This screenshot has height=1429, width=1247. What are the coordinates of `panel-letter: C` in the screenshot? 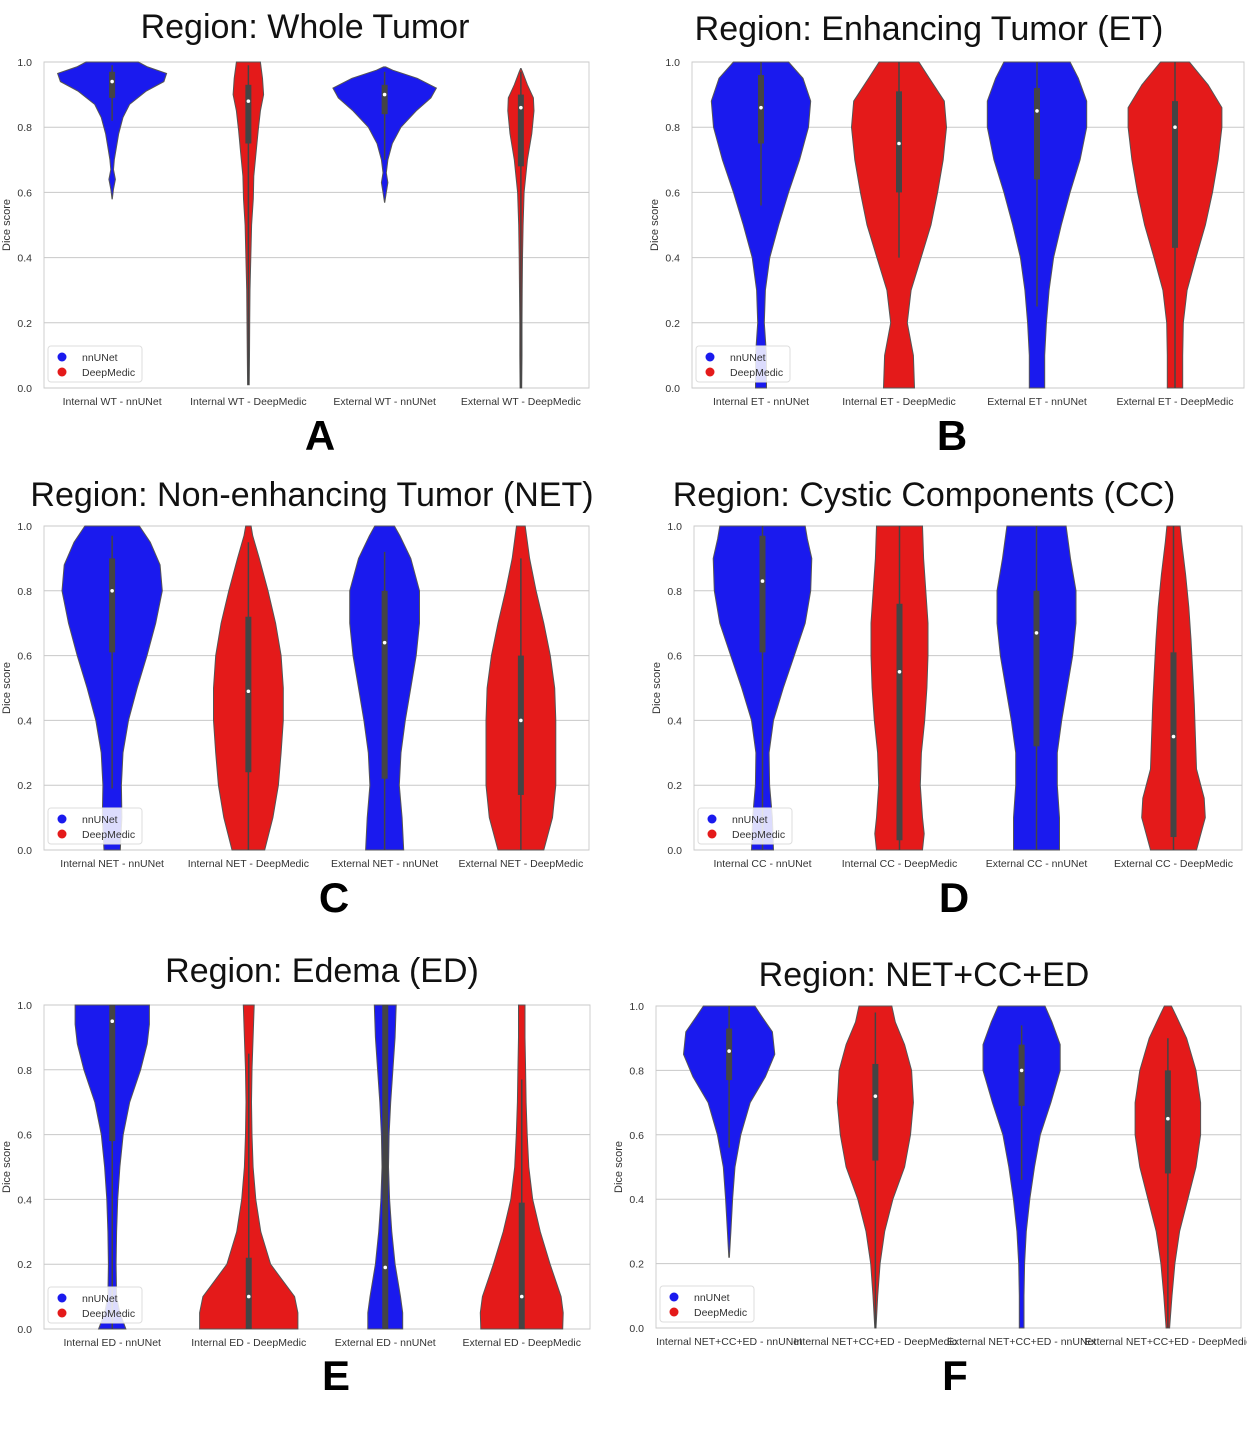 It's located at (334, 897).